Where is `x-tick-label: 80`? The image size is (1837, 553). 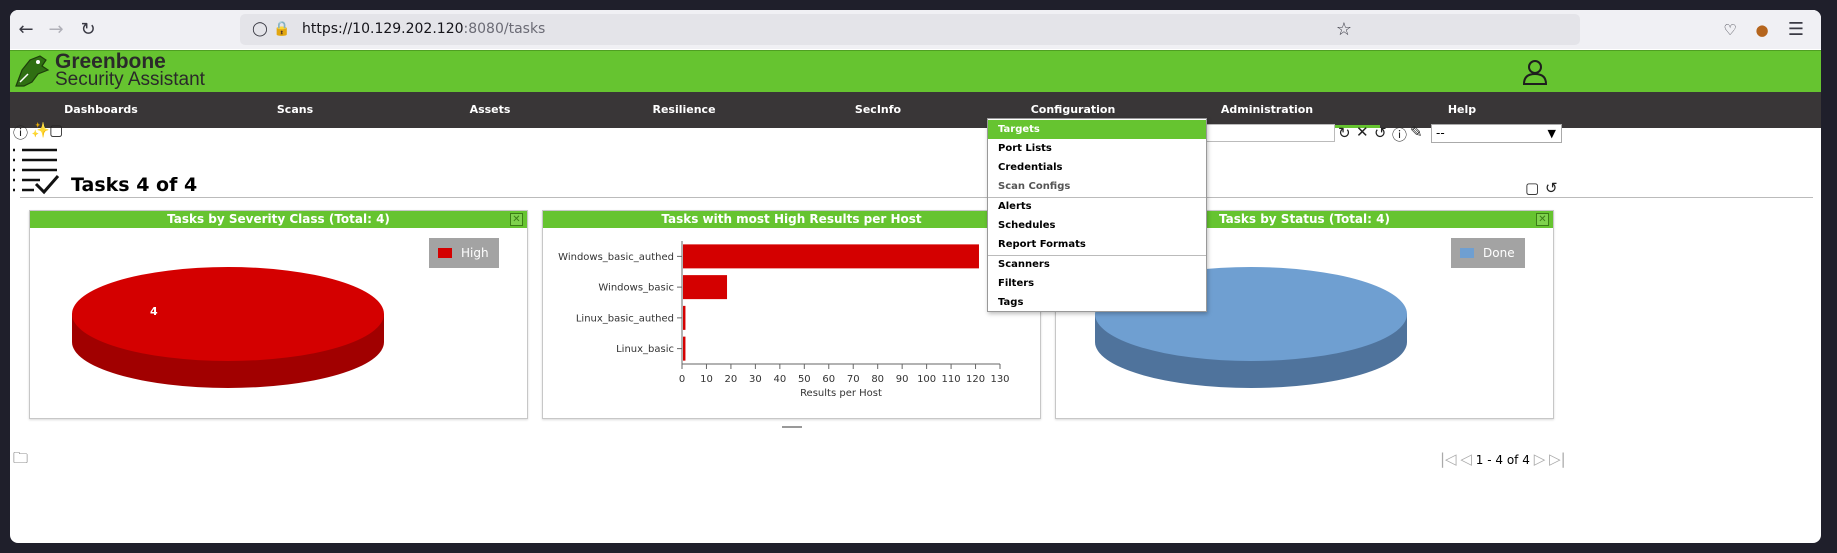
x-tick-label: 80 is located at coordinates (877, 379).